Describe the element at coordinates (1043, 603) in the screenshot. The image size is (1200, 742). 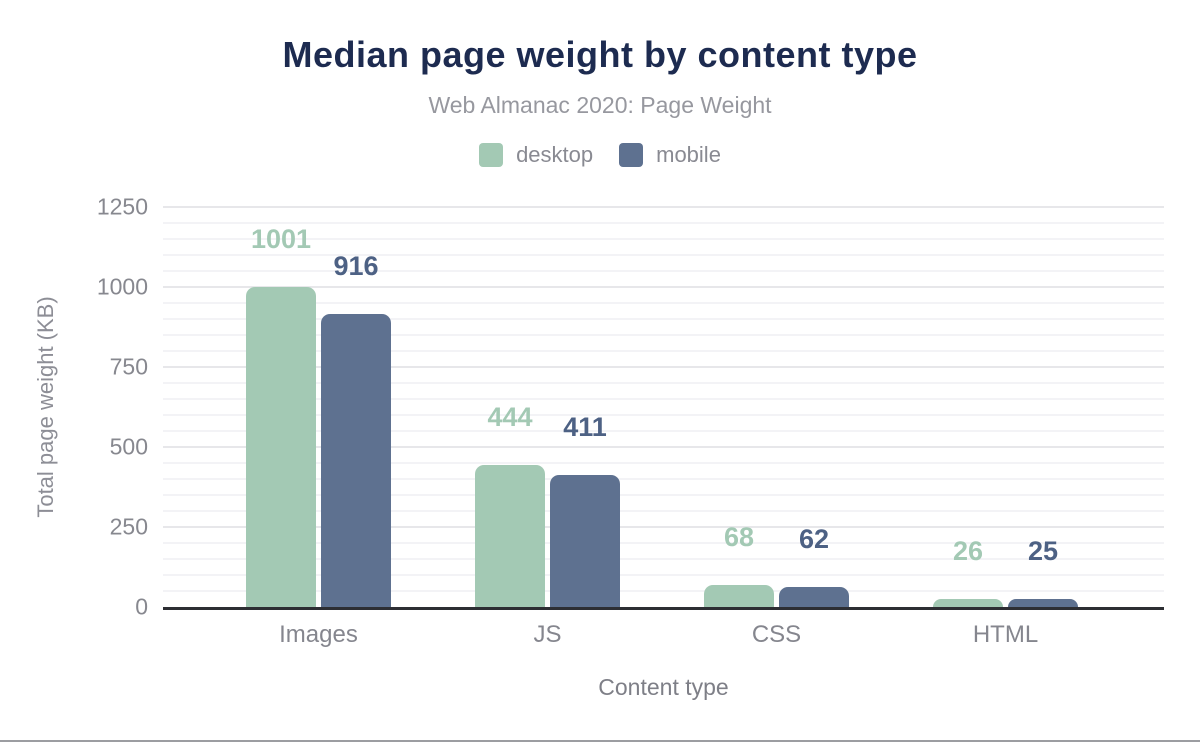
I see `bar-mobile-html` at that location.